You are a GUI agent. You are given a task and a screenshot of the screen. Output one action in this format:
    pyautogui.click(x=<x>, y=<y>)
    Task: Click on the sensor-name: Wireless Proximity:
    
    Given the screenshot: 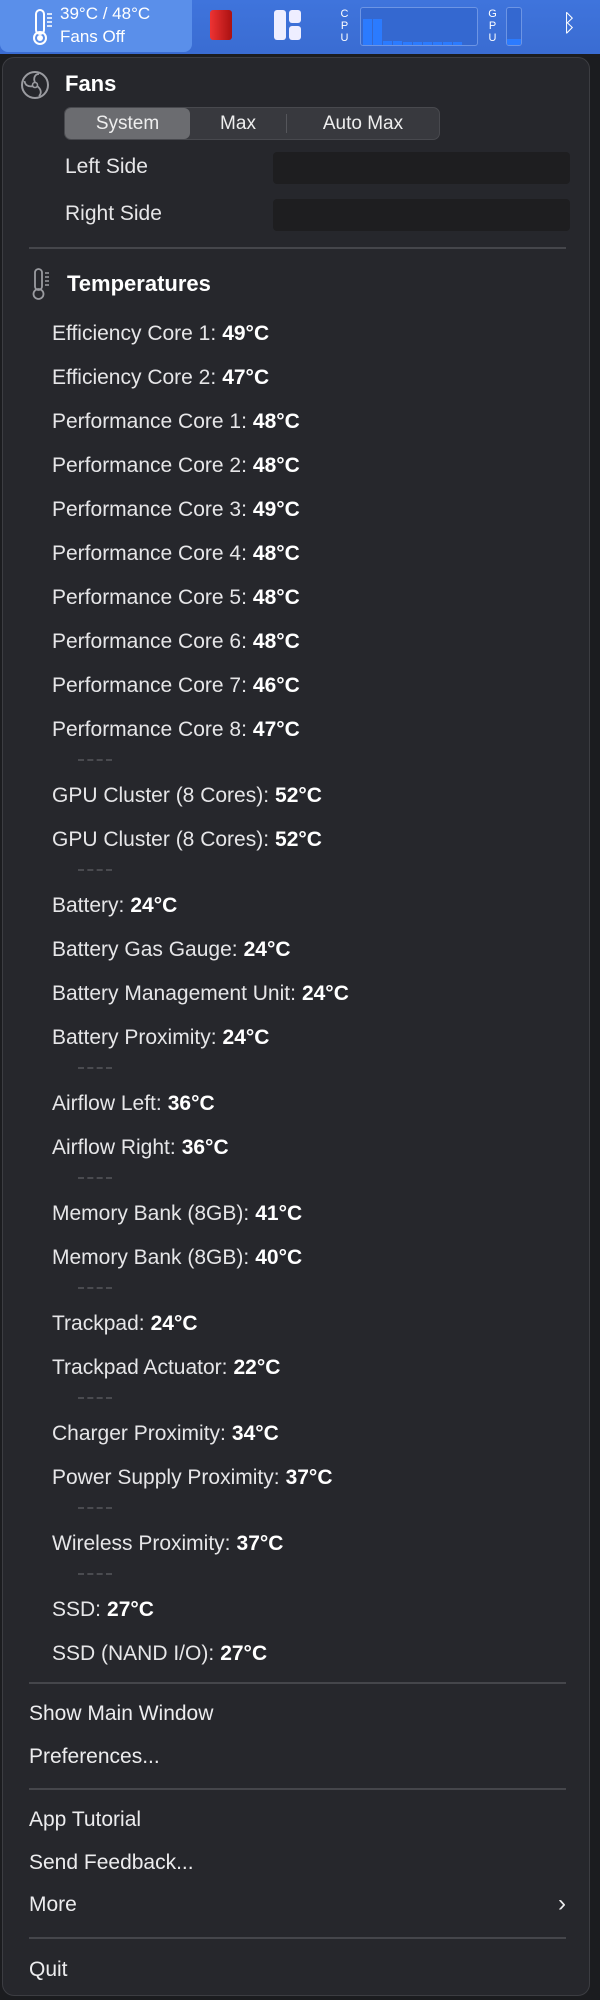 What is the action you would take?
    pyautogui.click(x=141, y=1543)
    